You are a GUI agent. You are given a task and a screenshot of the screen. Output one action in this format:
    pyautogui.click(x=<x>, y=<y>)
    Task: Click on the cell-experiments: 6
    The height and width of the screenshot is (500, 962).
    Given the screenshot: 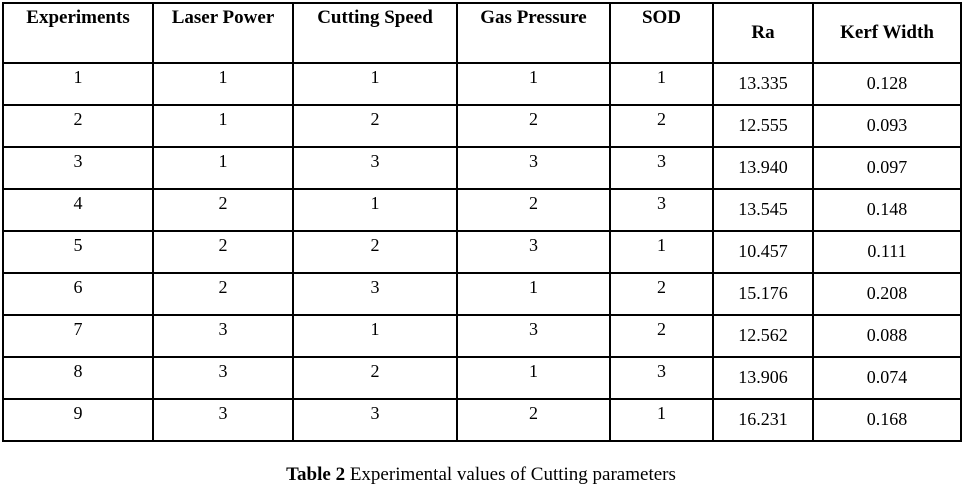 What is the action you would take?
    pyautogui.click(x=78, y=294)
    